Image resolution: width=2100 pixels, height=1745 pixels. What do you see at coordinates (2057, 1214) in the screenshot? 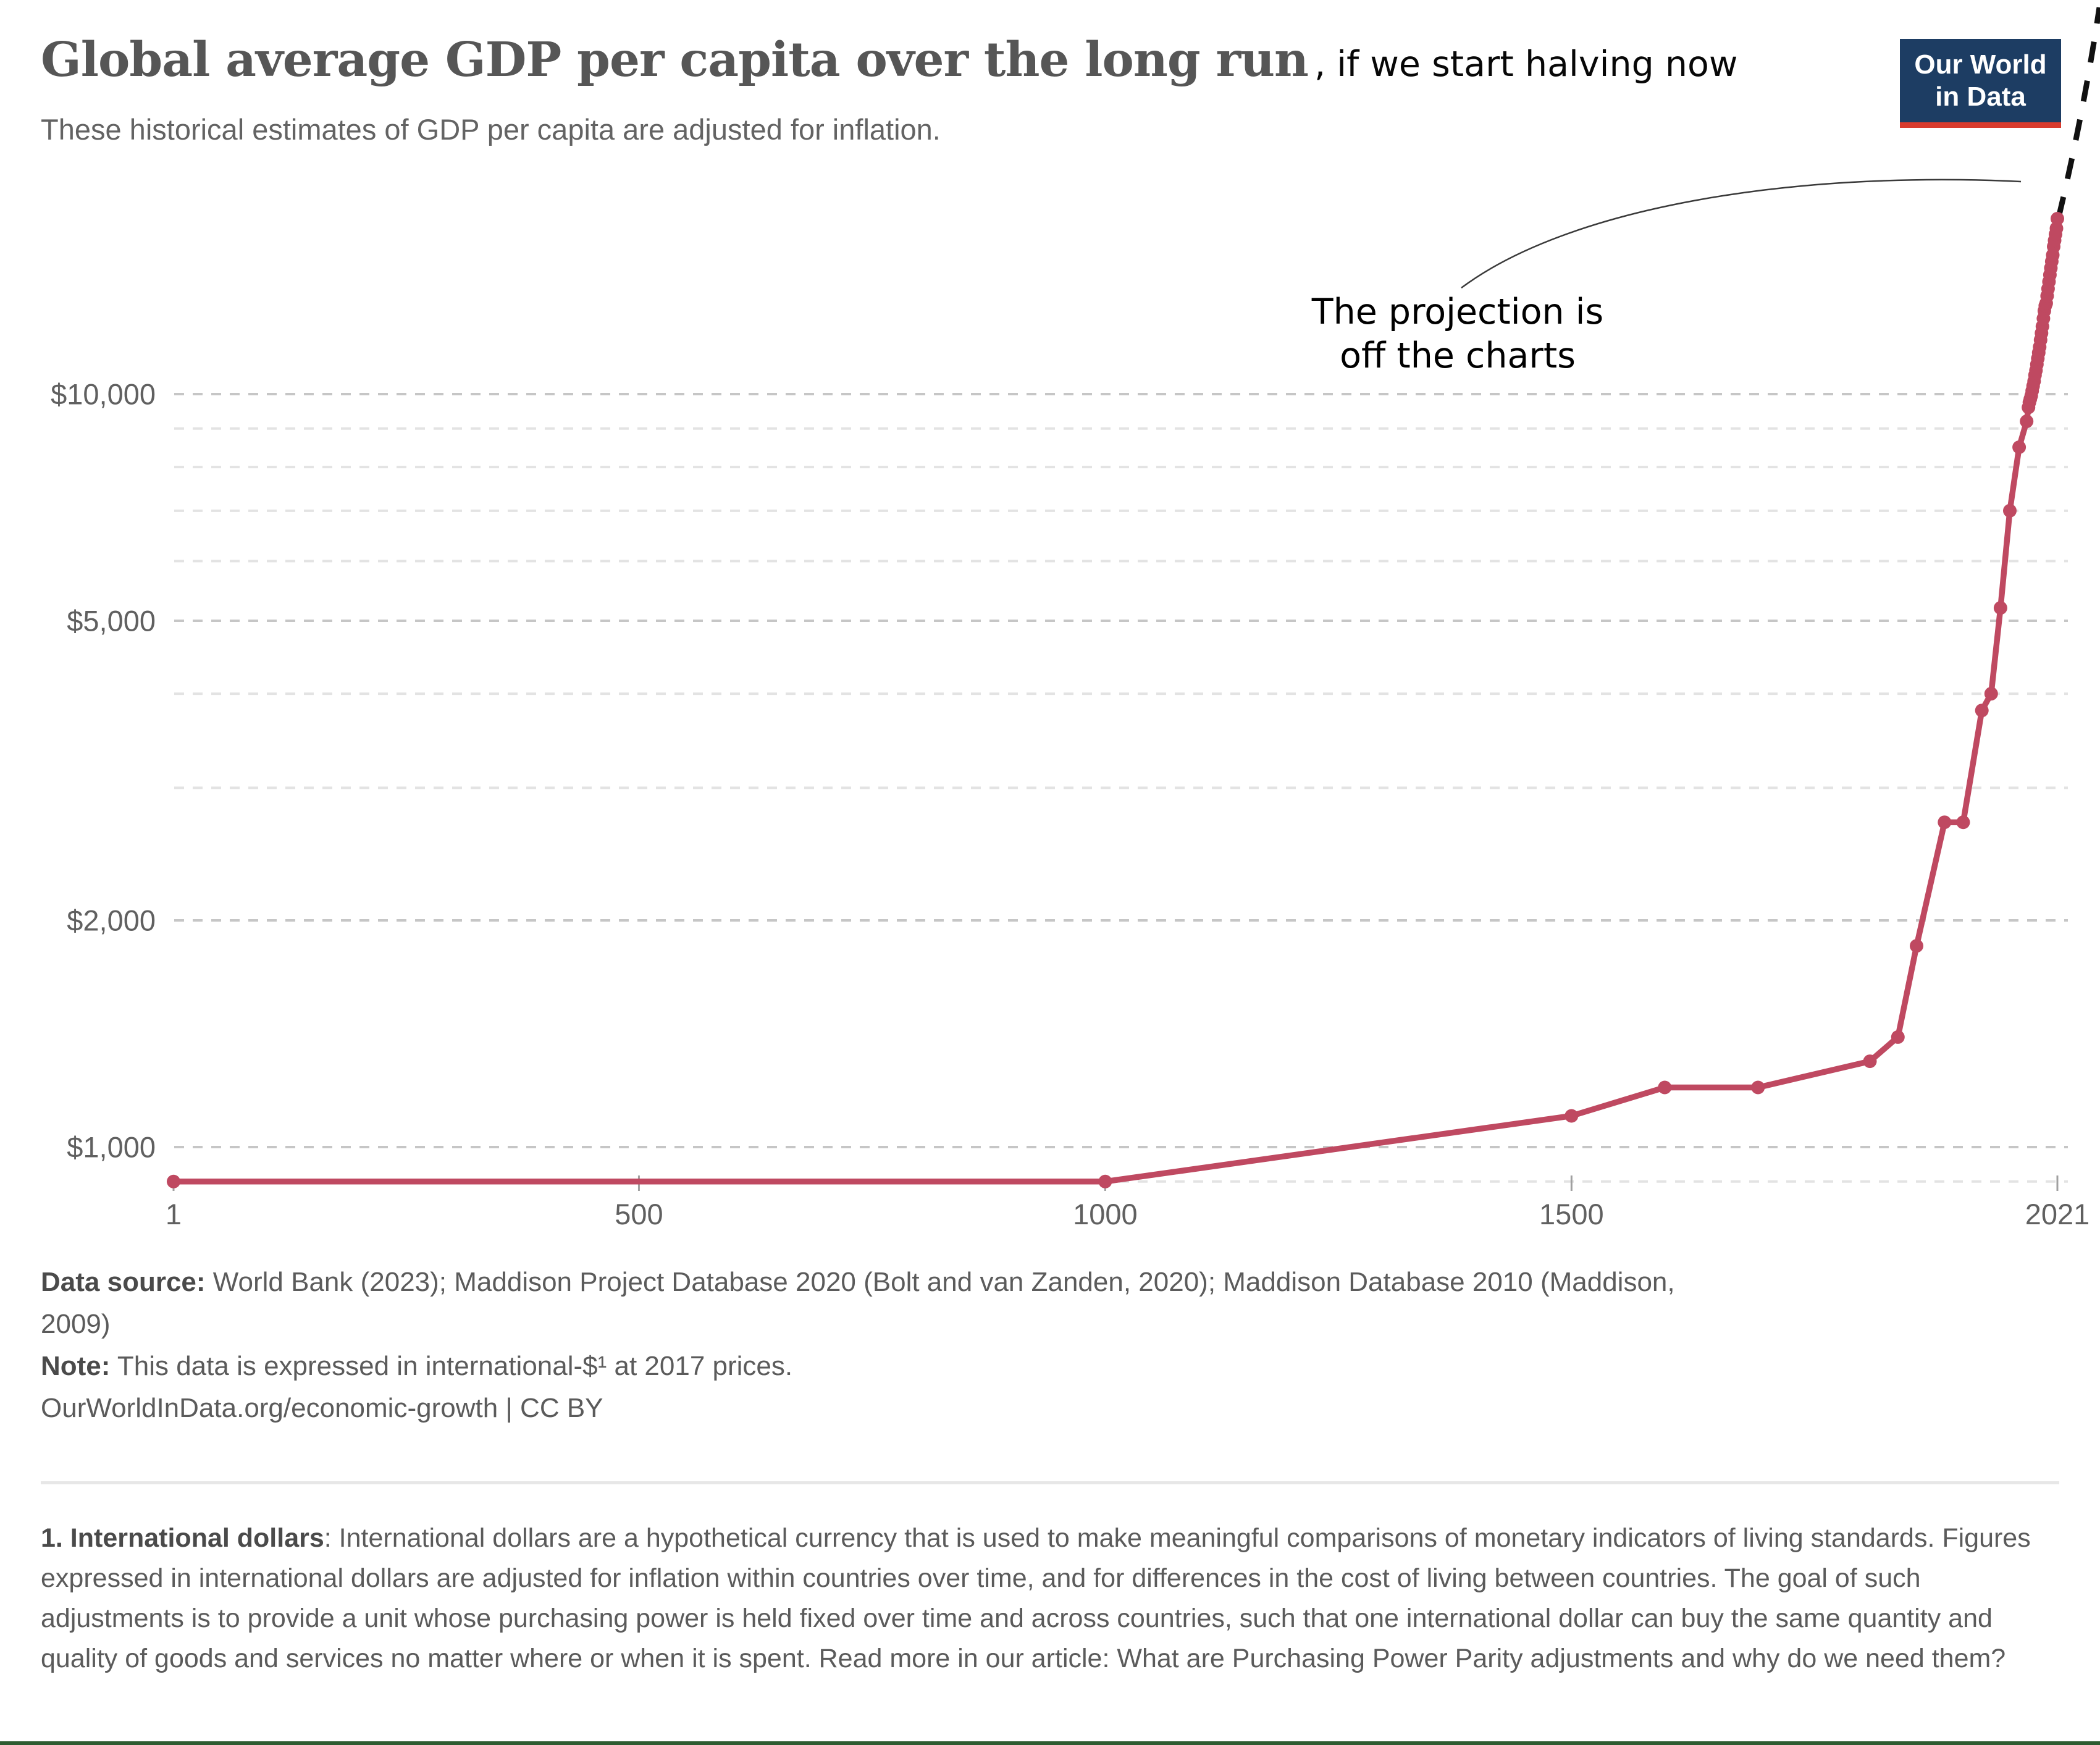
I see `x-tick-label-2021: 2021` at bounding box center [2057, 1214].